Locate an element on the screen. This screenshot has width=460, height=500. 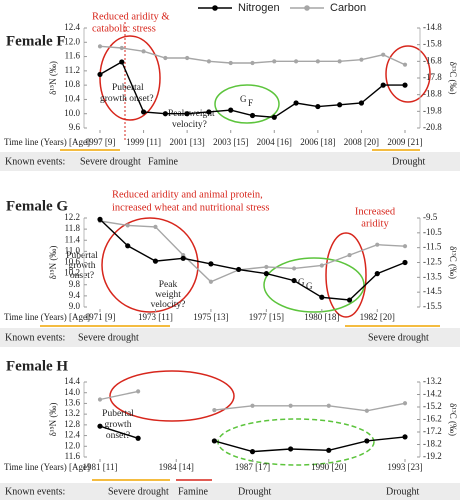
y2-tick-label: -19.2 is located at coordinates (432, 456).